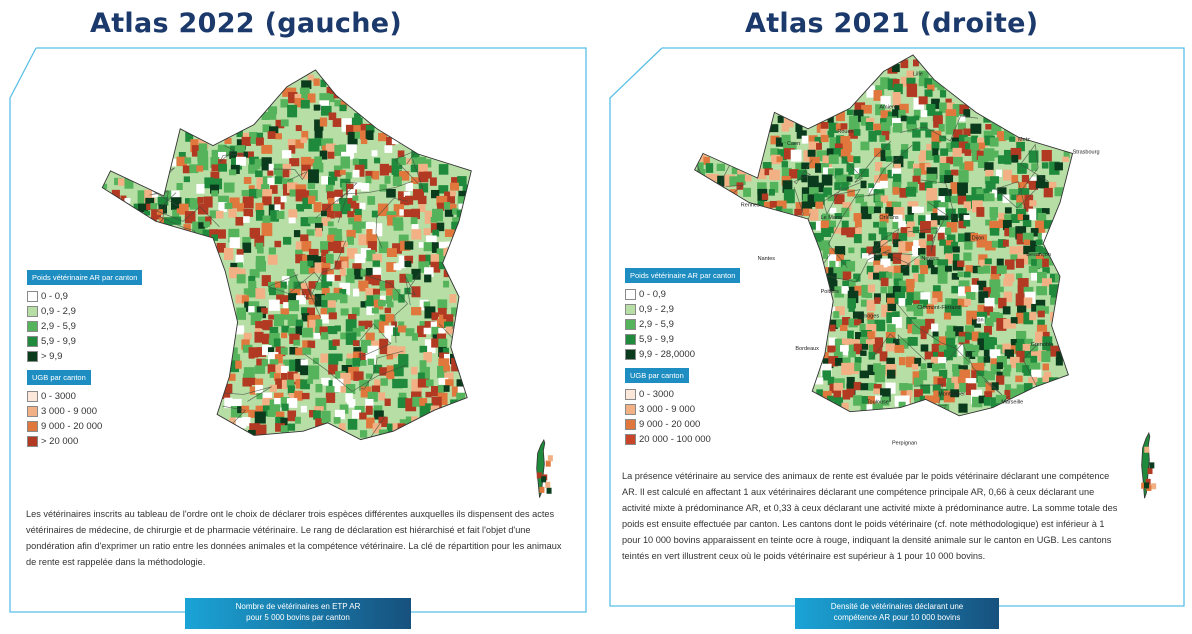 This screenshot has width=1192, height=634. What do you see at coordinates (978, 239) in the screenshot?
I see `city-label: Dijon` at bounding box center [978, 239].